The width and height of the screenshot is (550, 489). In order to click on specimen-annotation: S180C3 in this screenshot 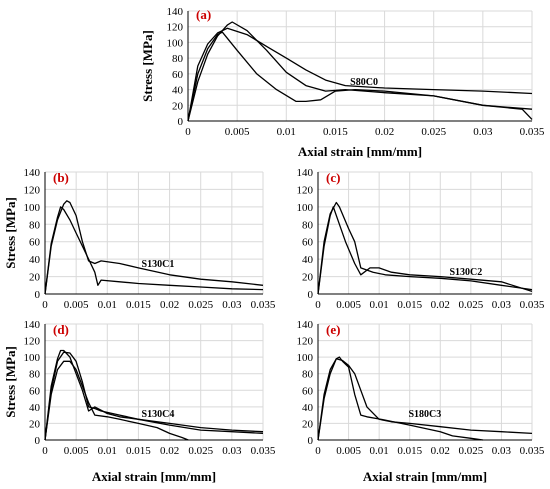, I will do `click(424, 414)`.